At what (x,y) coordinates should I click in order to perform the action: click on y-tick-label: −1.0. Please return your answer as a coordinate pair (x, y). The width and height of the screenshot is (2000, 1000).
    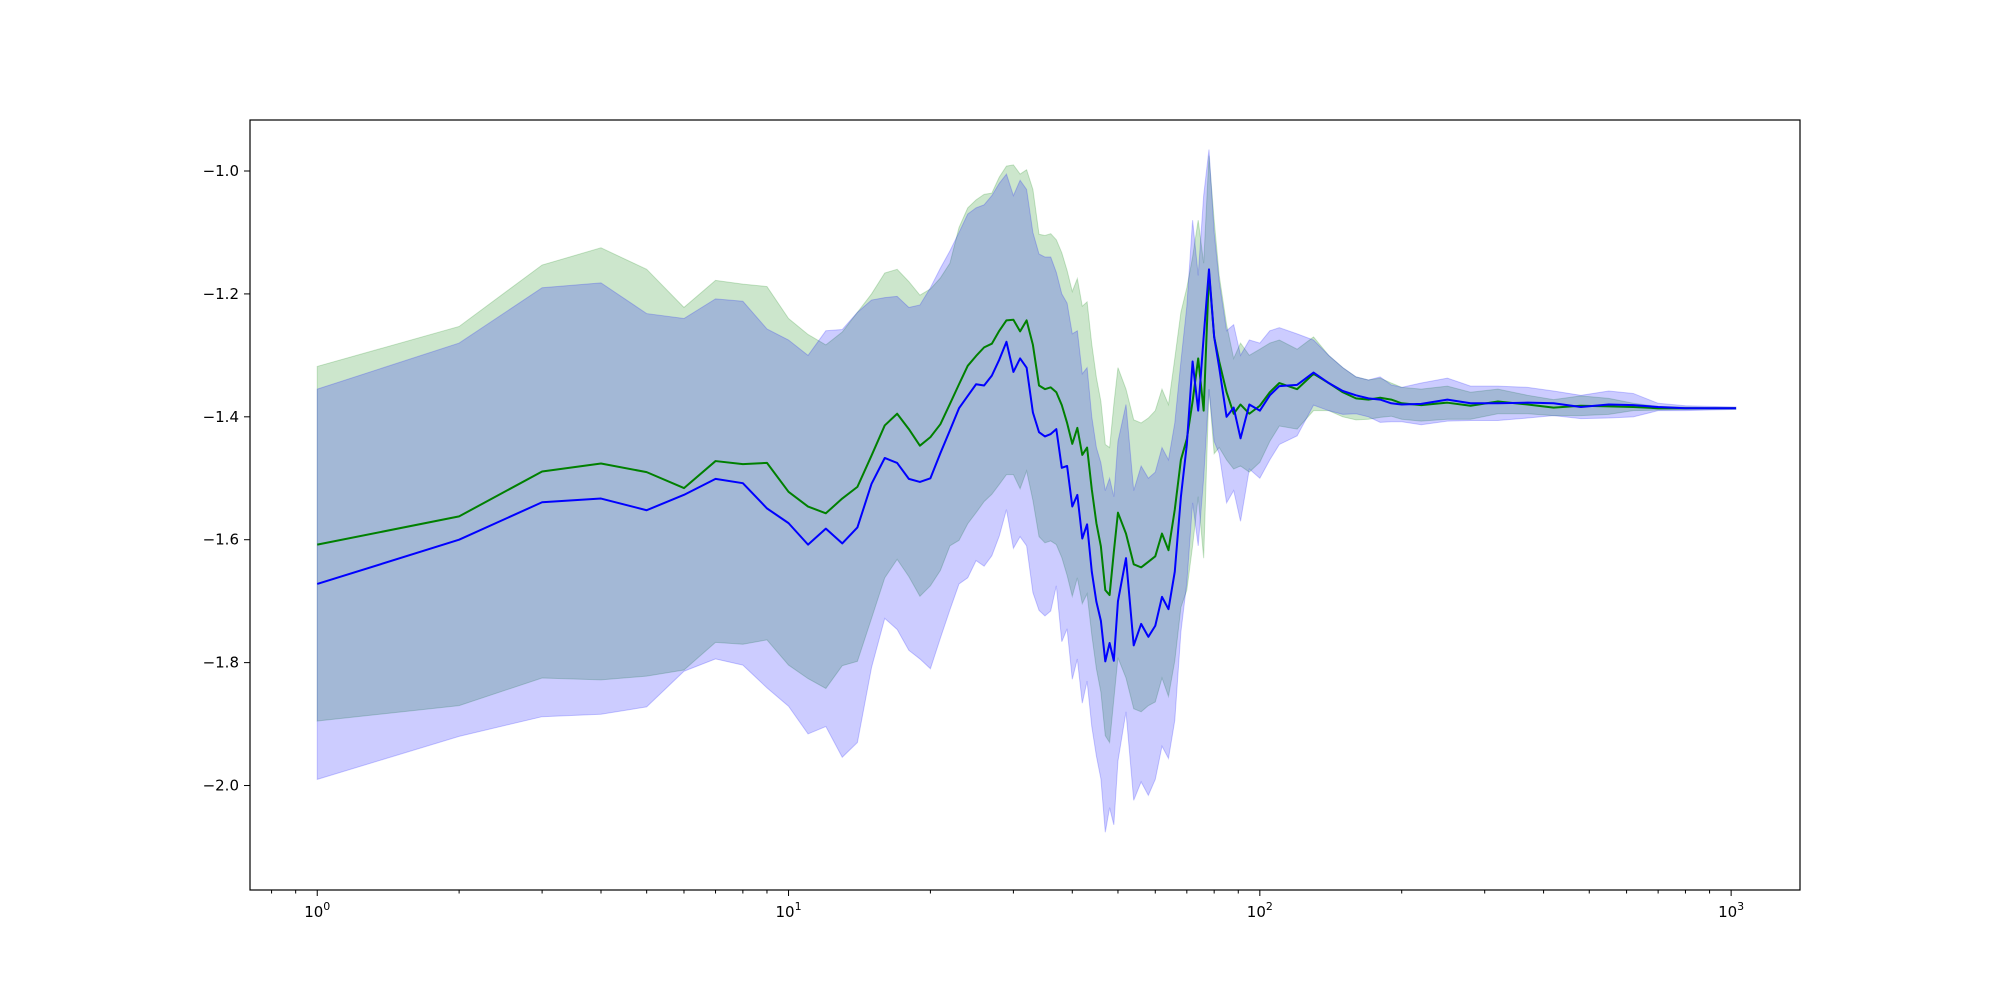
    Looking at the image, I should click on (221, 171).